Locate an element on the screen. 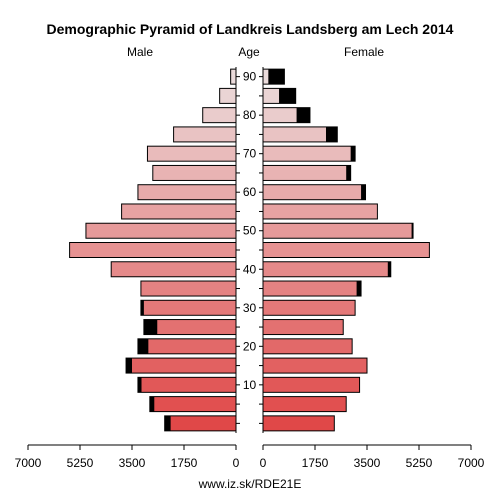 This screenshot has height=500, width=500. age-tick-label: 30 is located at coordinates (250, 308).